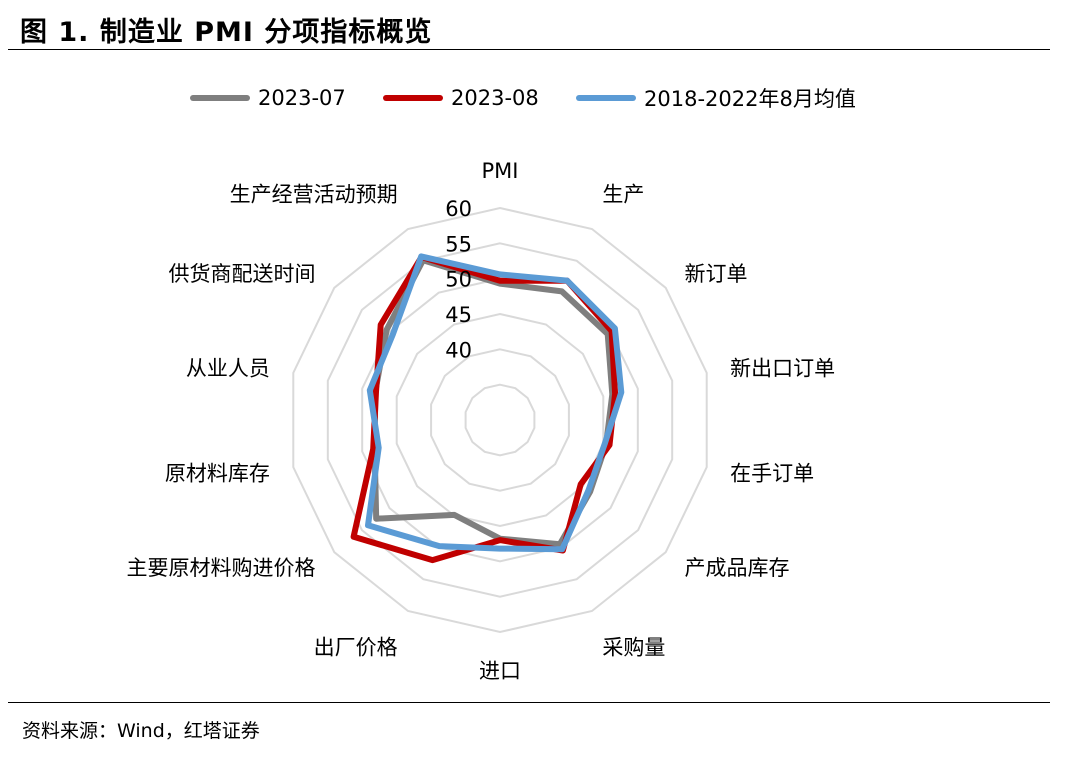  I want to click on legend-swatch-5yr-average, so click(606, 98).